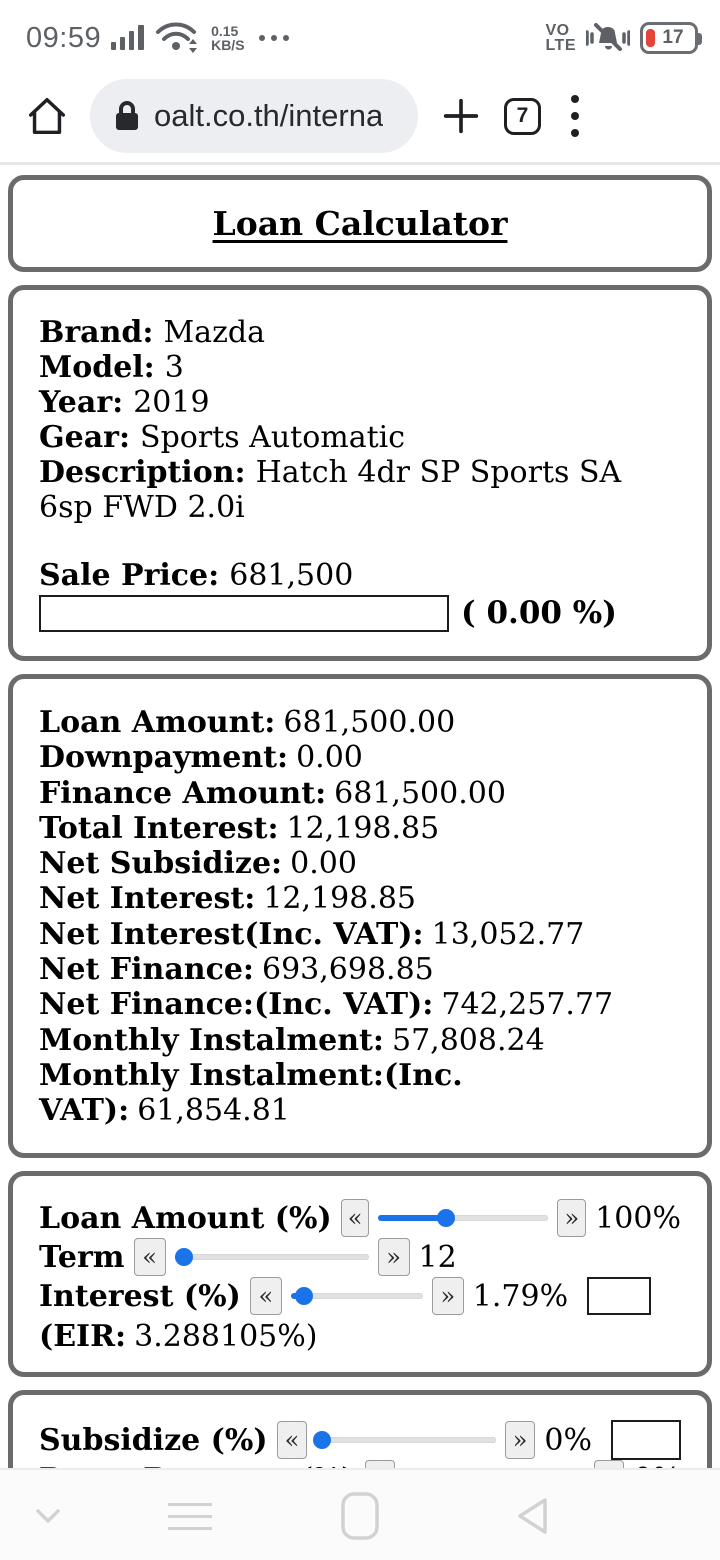 This screenshot has width=720, height=1560. What do you see at coordinates (247, 722) in the screenshot?
I see `summary-loan-amount: Loan Amount: 681,500.00` at bounding box center [247, 722].